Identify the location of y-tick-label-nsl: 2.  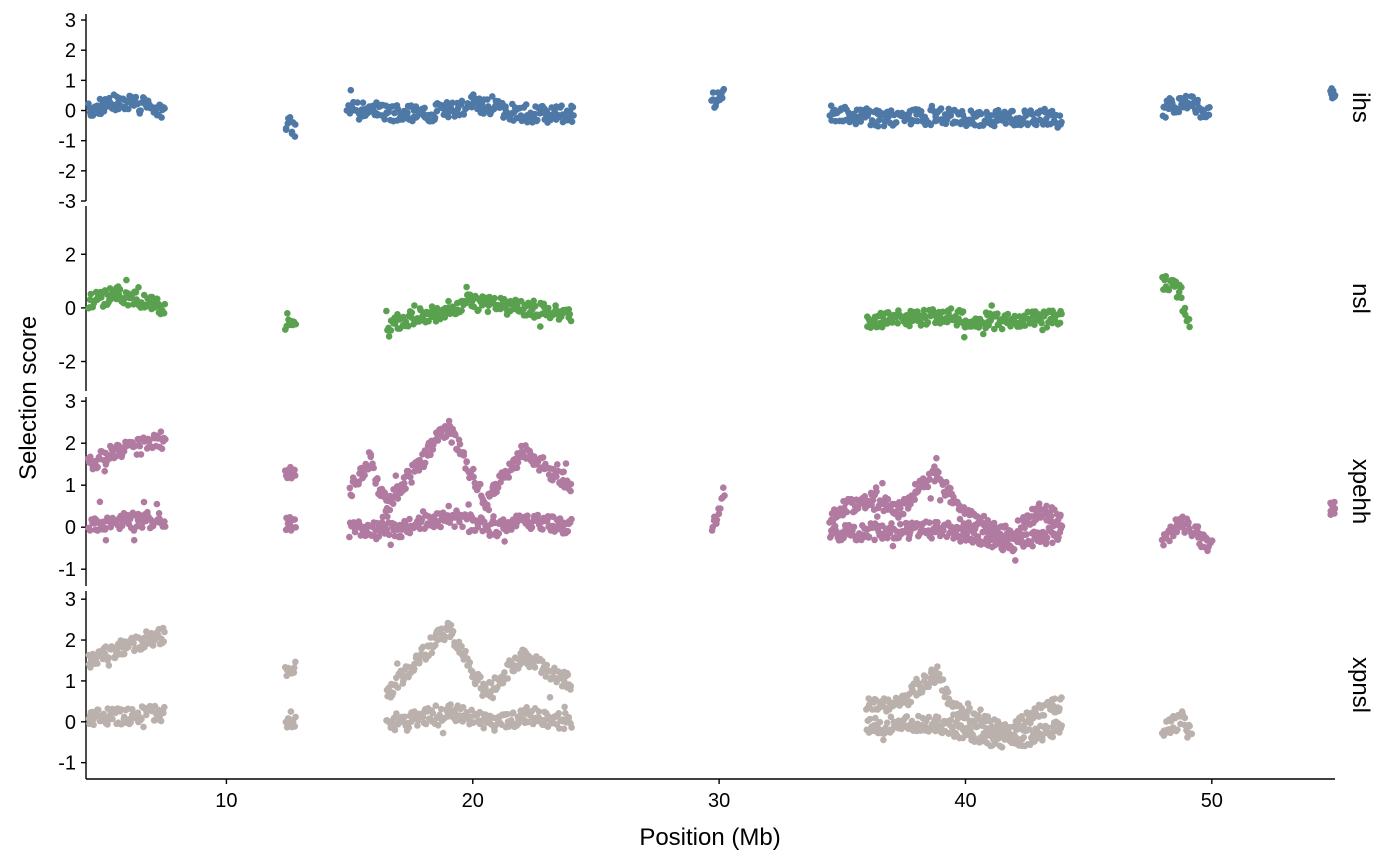
(70, 255).